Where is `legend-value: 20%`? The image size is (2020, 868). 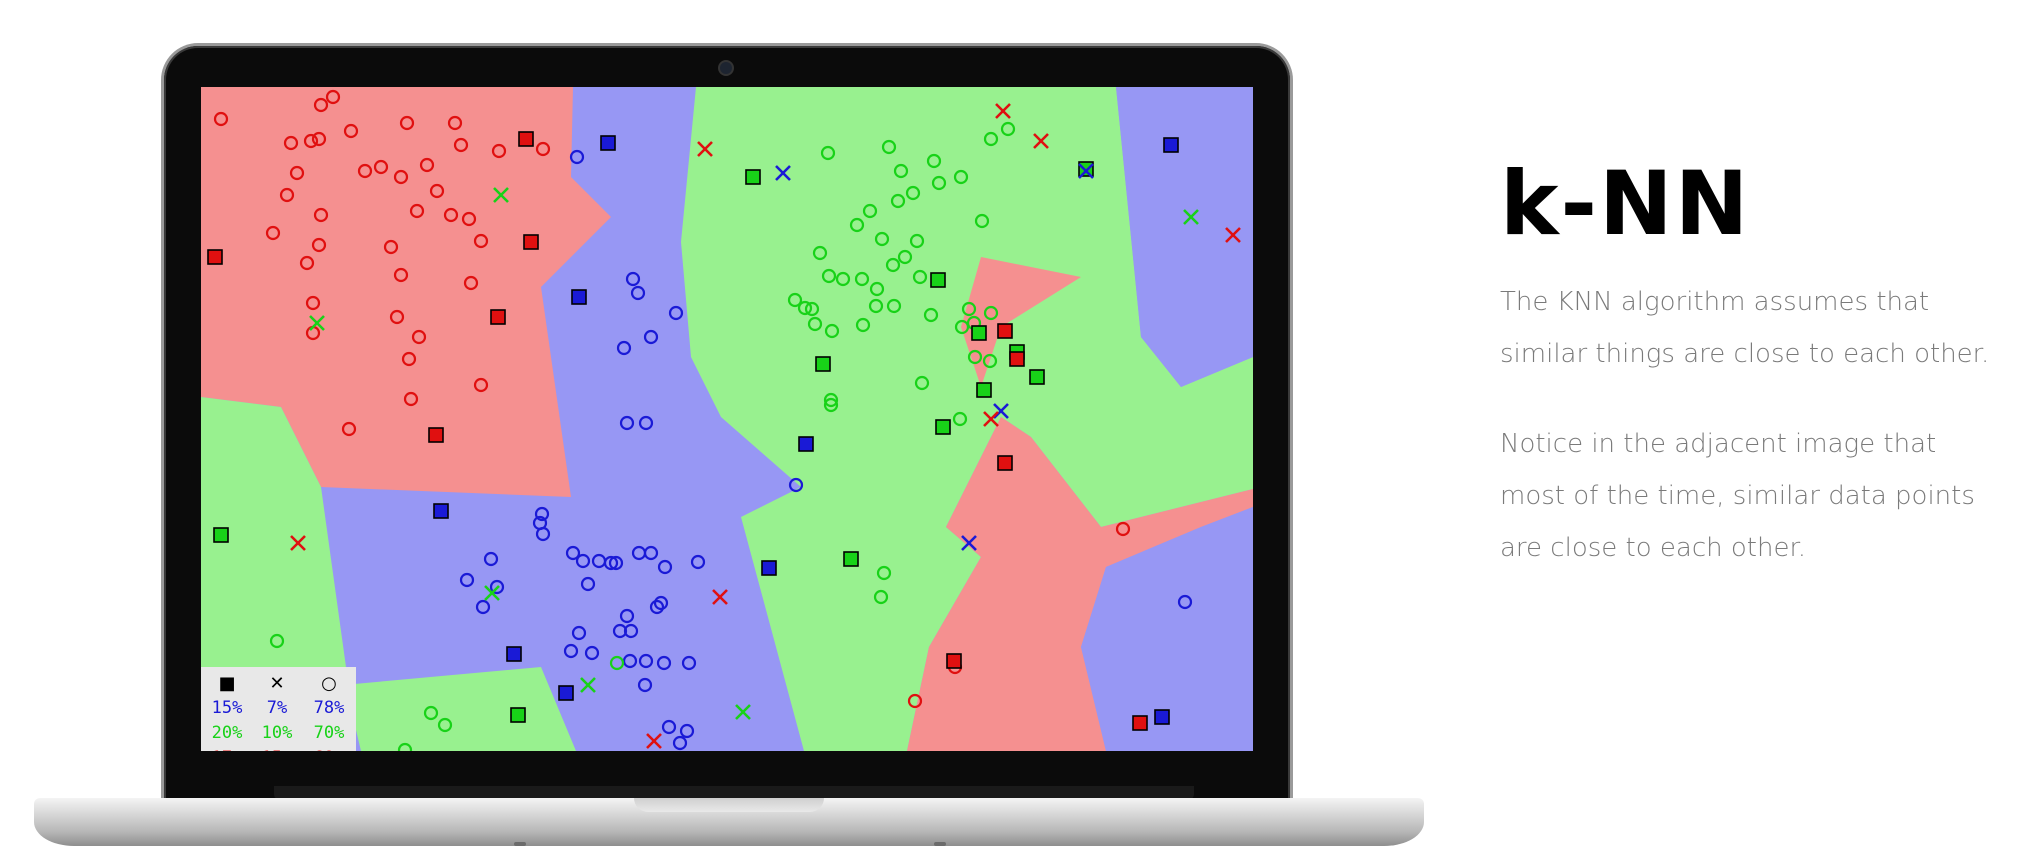
legend-value: 20% is located at coordinates (227, 733).